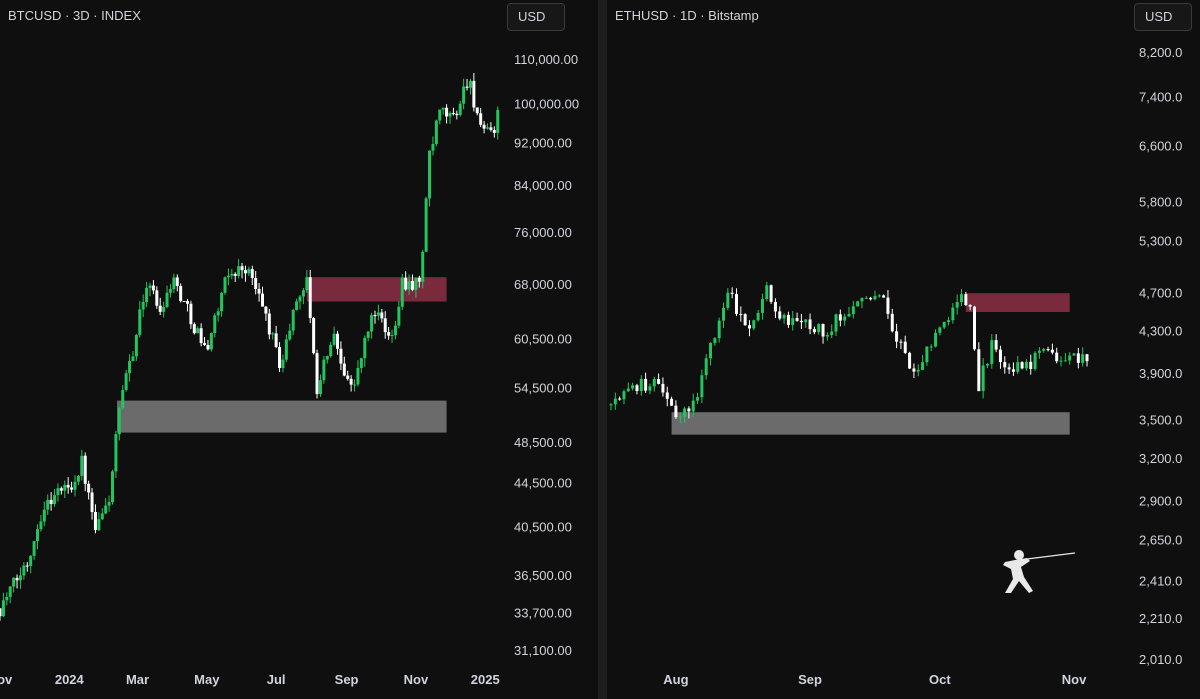  Describe the element at coordinates (1160, 618) in the screenshot. I see `y-tick-label: 2,210.0` at that location.